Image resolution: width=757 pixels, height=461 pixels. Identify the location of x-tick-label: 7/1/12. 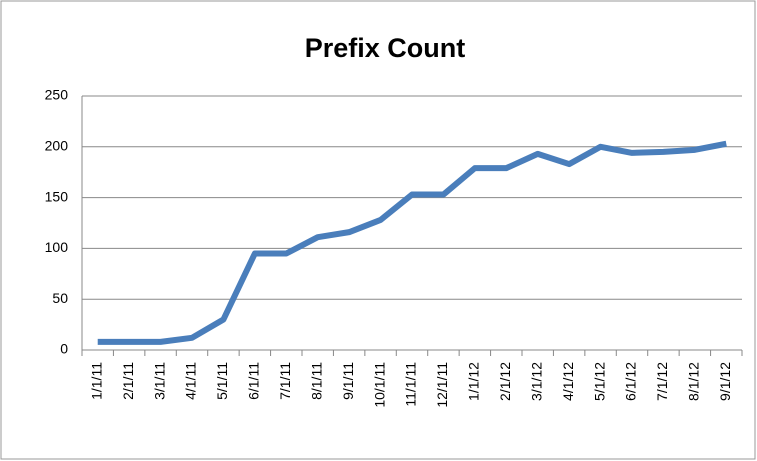
(662, 381).